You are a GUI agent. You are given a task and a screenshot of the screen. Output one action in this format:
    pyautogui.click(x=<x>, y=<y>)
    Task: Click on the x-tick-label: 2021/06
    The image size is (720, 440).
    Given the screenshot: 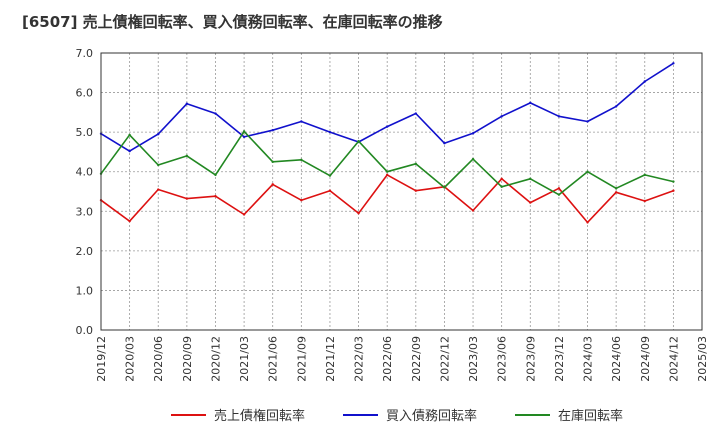 What is the action you would take?
    pyautogui.click(x=273, y=359)
    